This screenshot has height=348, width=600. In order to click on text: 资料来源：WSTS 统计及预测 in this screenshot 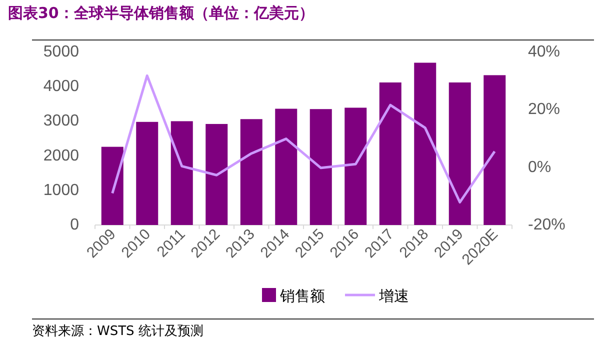, I will do `click(118, 331)`.